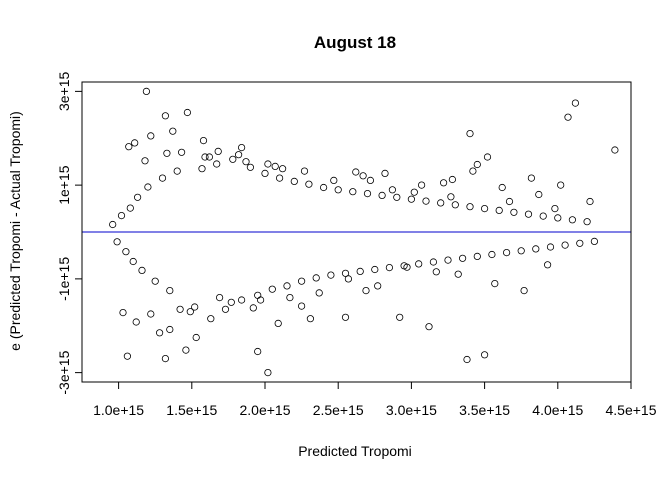 This screenshot has width=672, height=480. What do you see at coordinates (338, 410) in the screenshot?
I see `x-tick-label: 2.5e+15` at bounding box center [338, 410].